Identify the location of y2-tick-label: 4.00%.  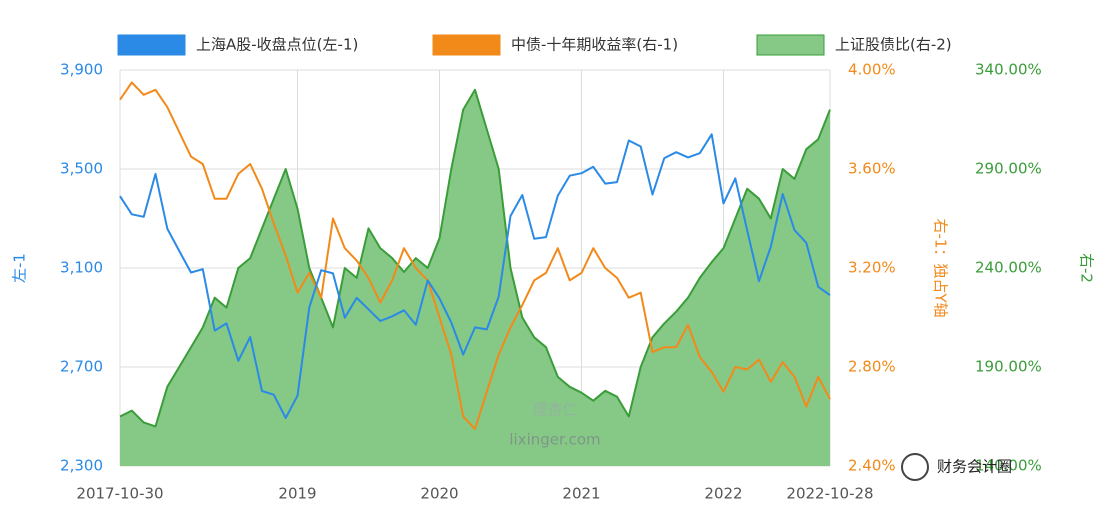
(872, 70).